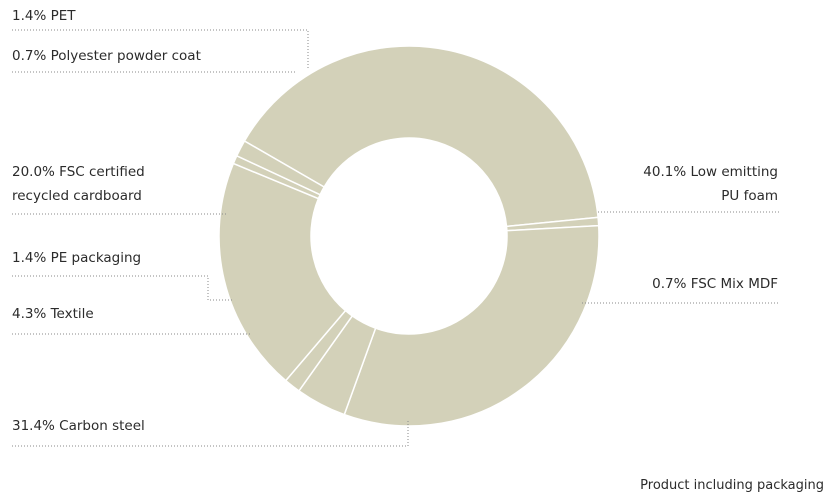 This screenshot has width=834, height=504. What do you see at coordinates (710, 172) in the screenshot?
I see `label-pu-foam-line-1: 40.1% Low emitting` at bounding box center [710, 172].